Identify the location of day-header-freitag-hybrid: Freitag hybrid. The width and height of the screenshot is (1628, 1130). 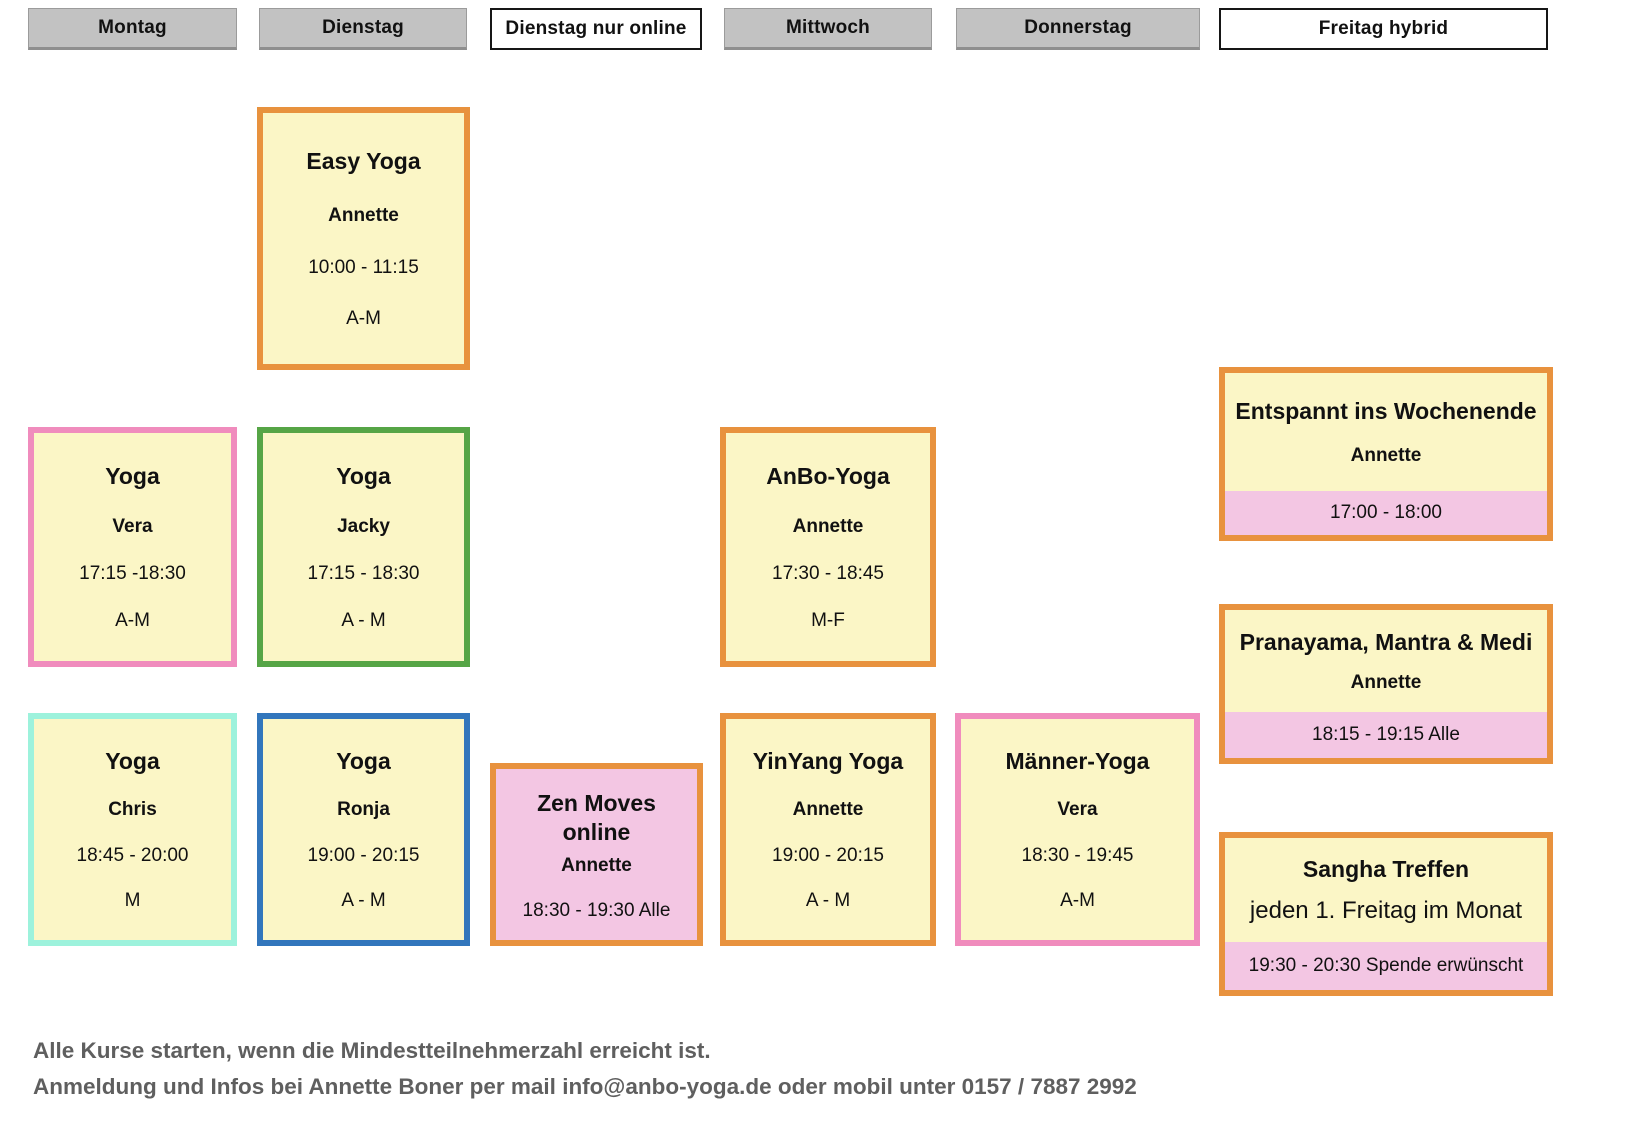
(1383, 29).